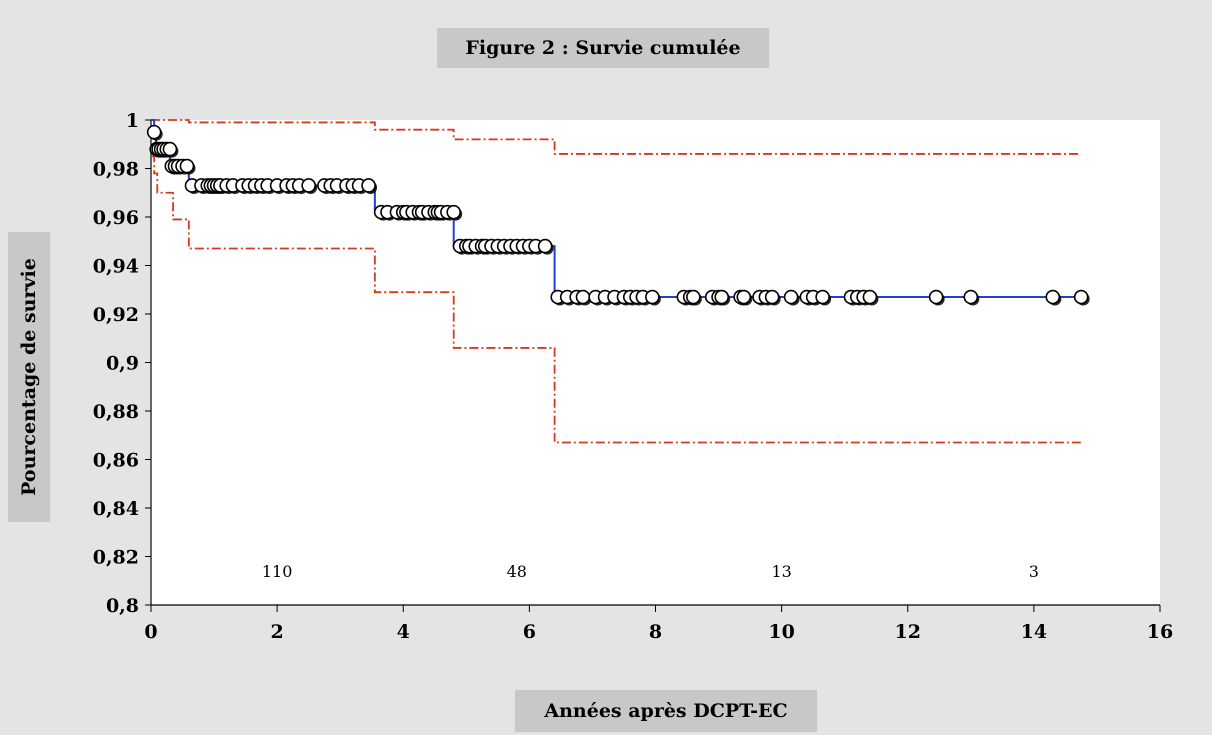 The width and height of the screenshot is (1212, 735). Describe the element at coordinates (781, 632) in the screenshot. I see `x-tick-label: 10` at that location.